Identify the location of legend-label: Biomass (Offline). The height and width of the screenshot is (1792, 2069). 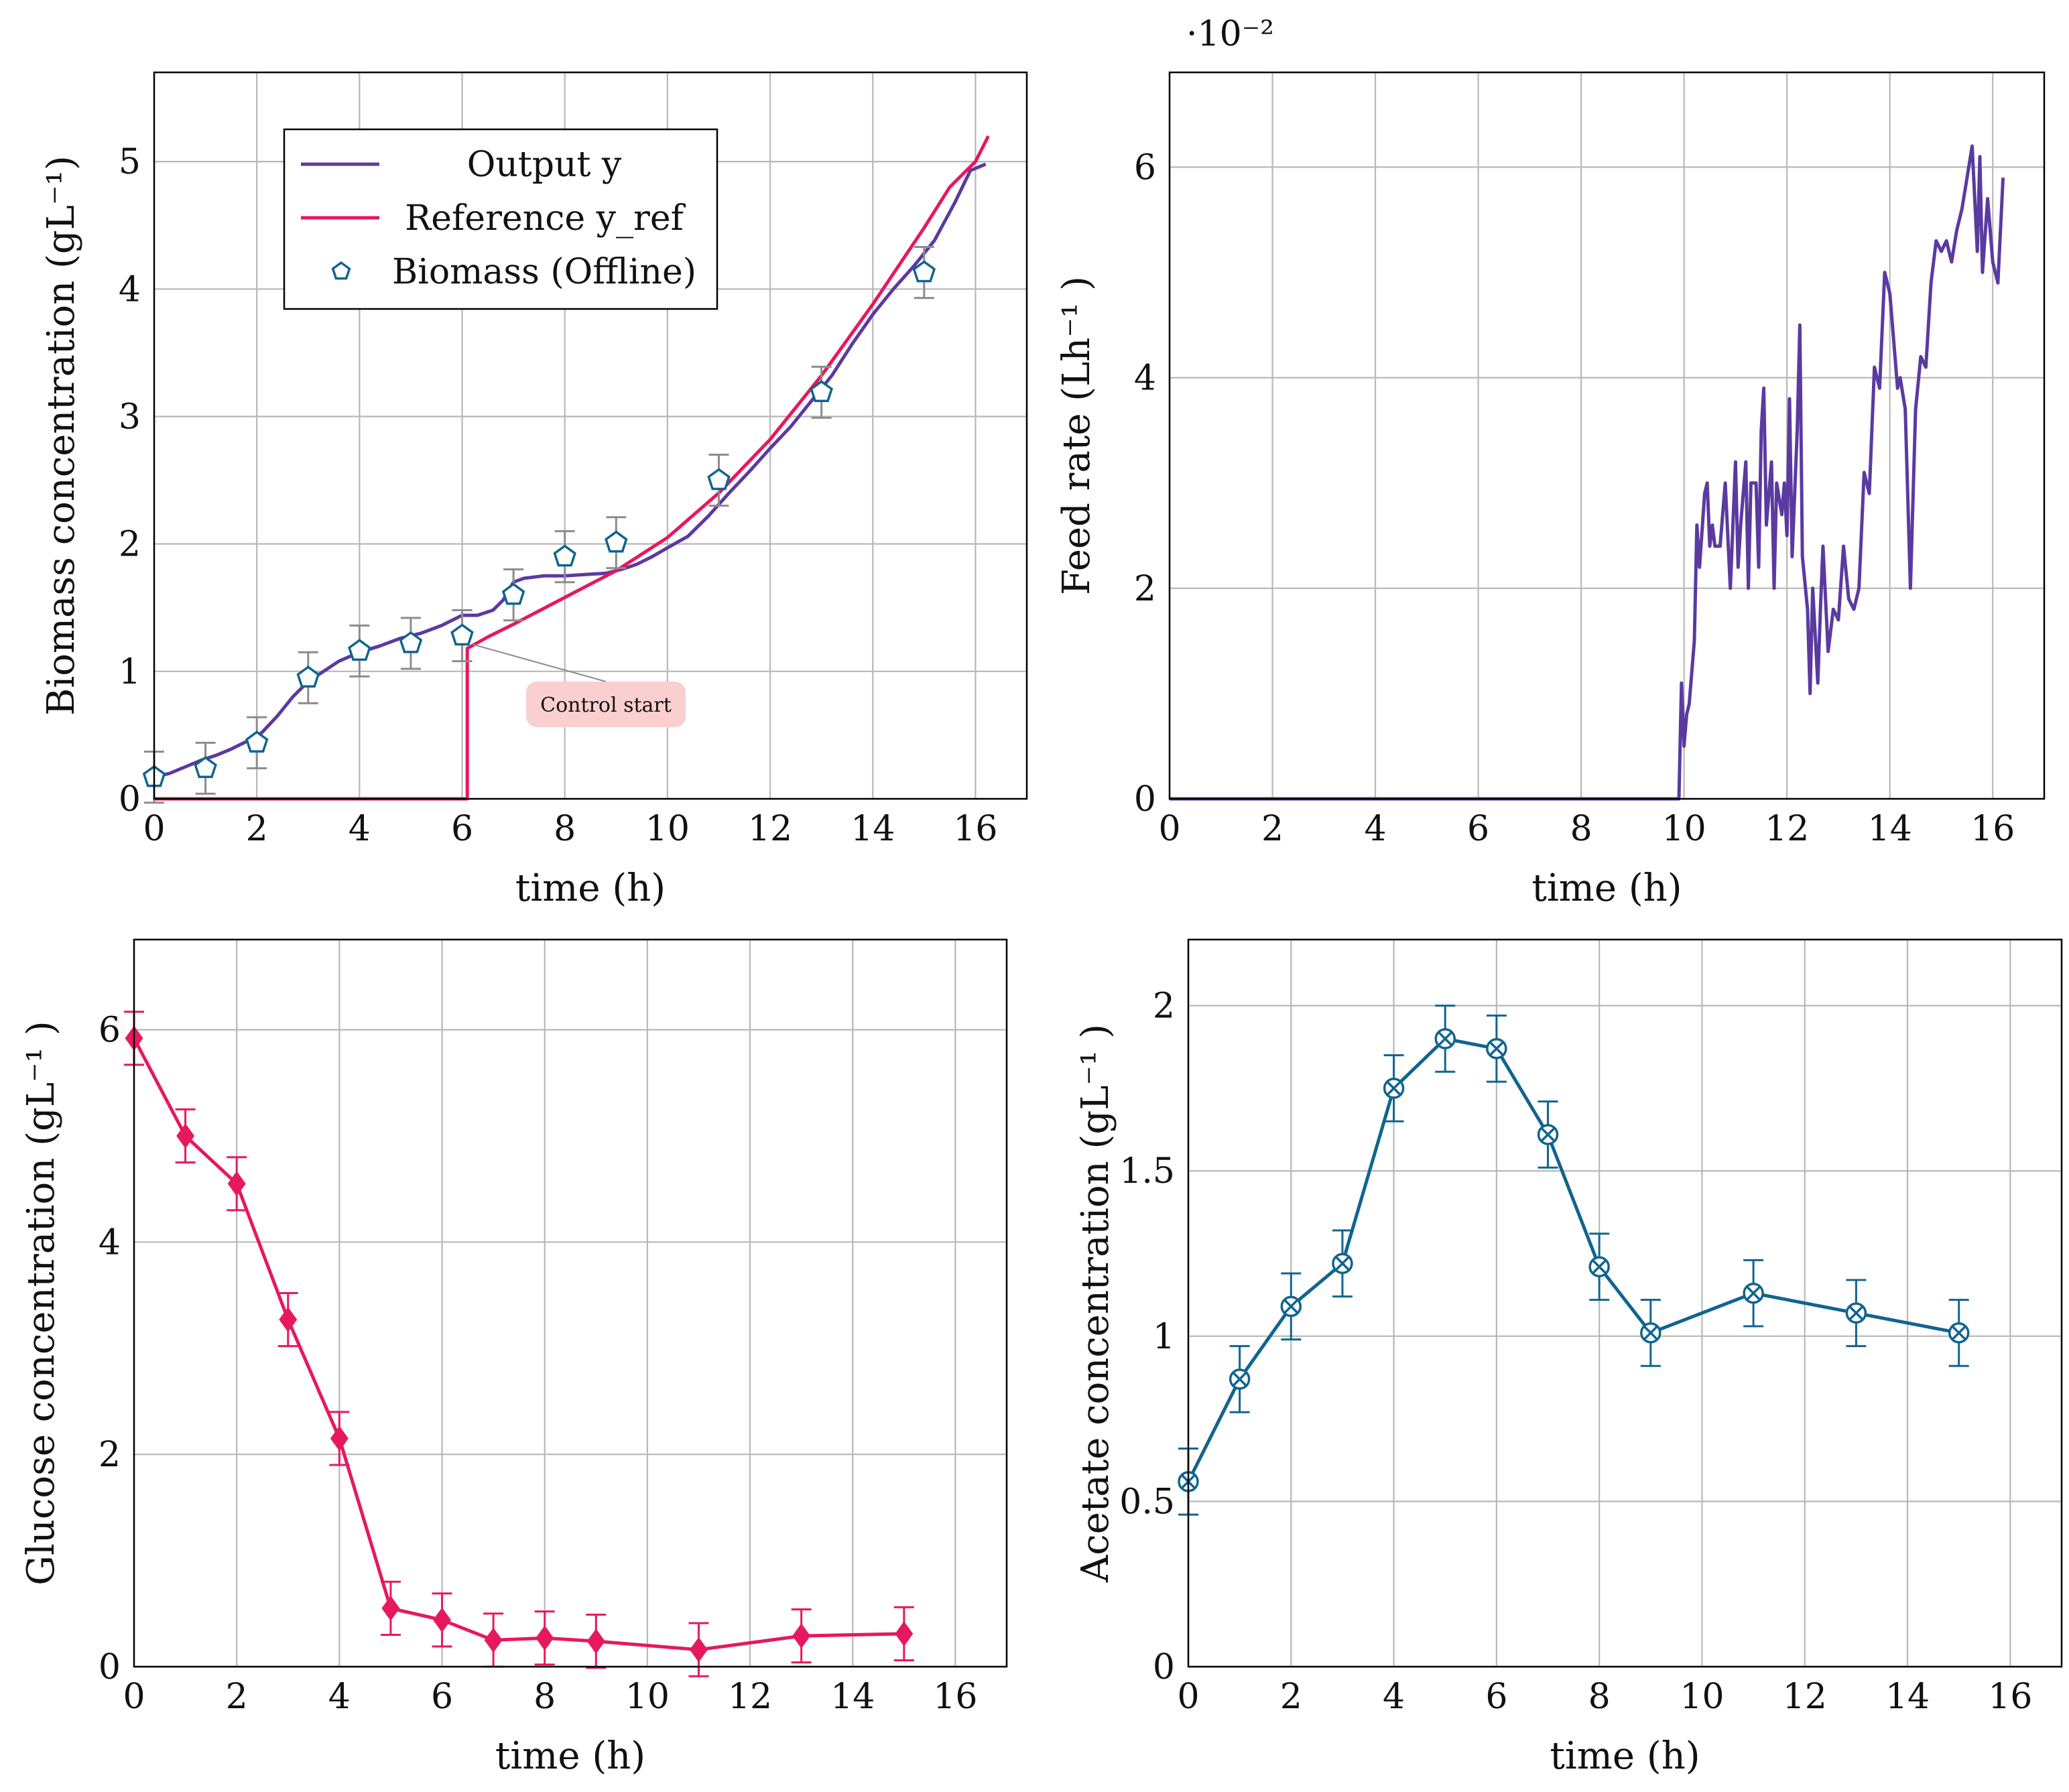
(544, 272).